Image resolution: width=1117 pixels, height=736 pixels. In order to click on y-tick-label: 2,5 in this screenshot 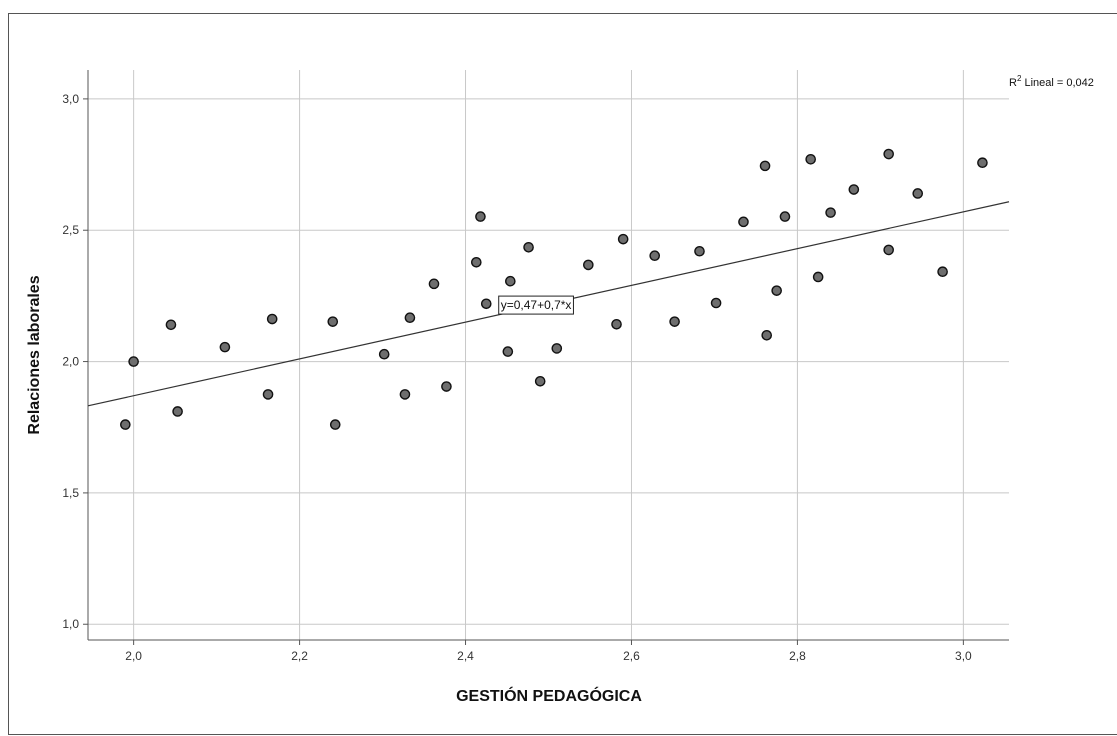, I will do `click(70, 230)`.